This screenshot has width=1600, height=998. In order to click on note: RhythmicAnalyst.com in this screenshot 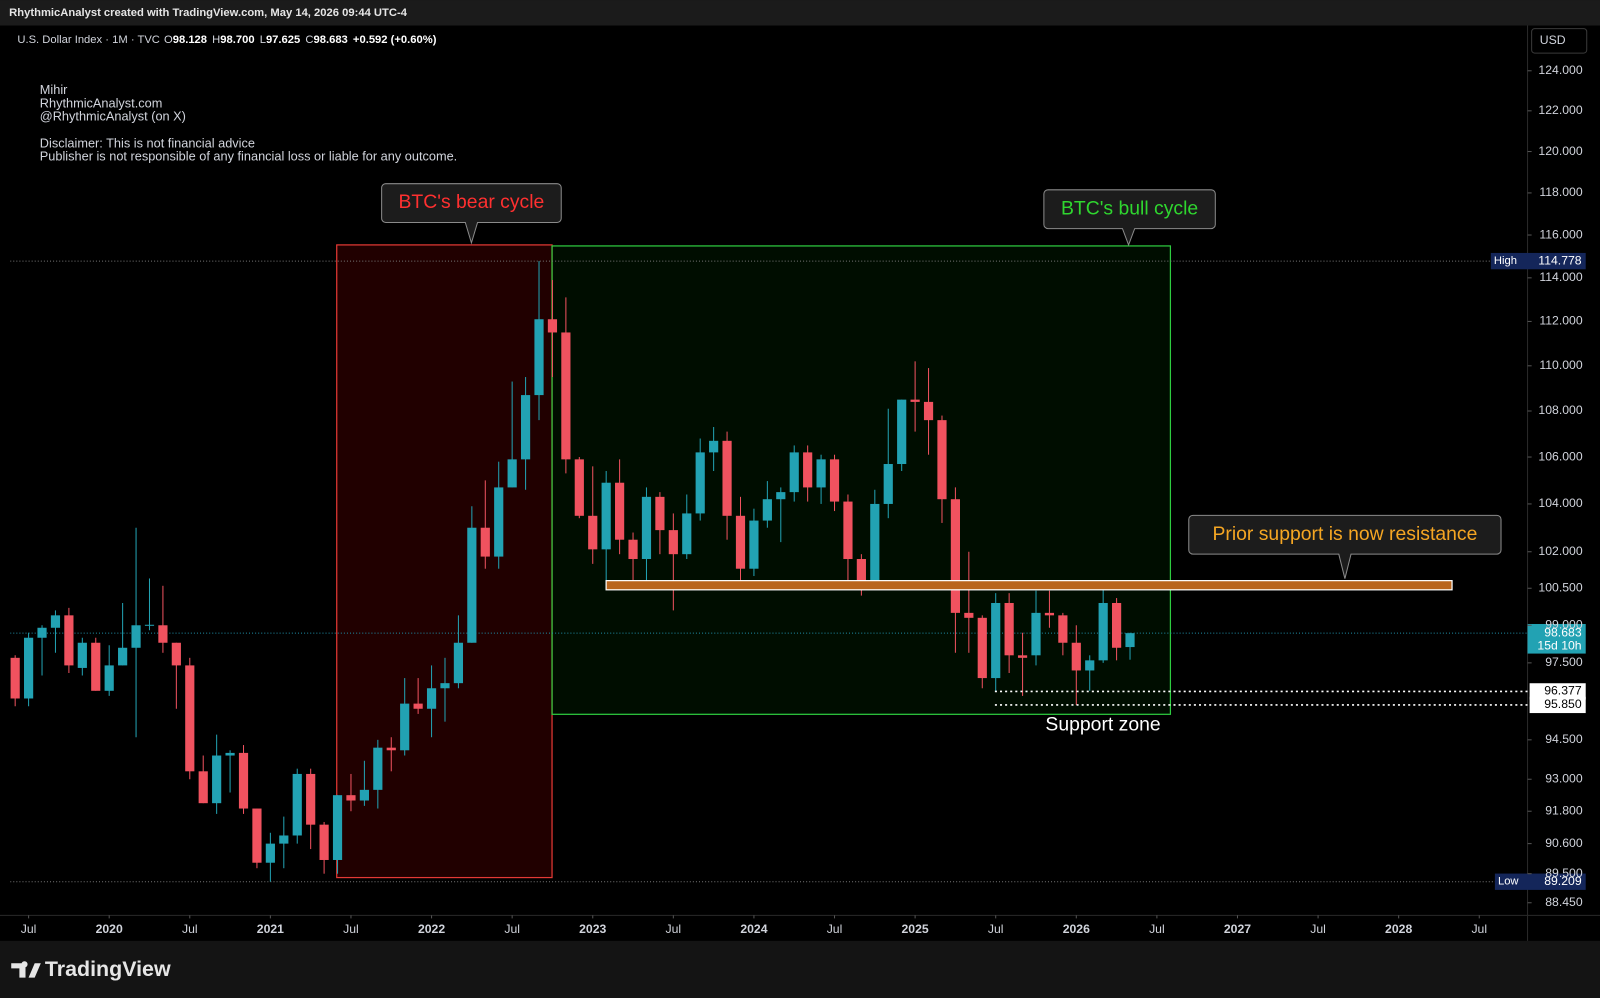, I will do `click(101, 102)`.